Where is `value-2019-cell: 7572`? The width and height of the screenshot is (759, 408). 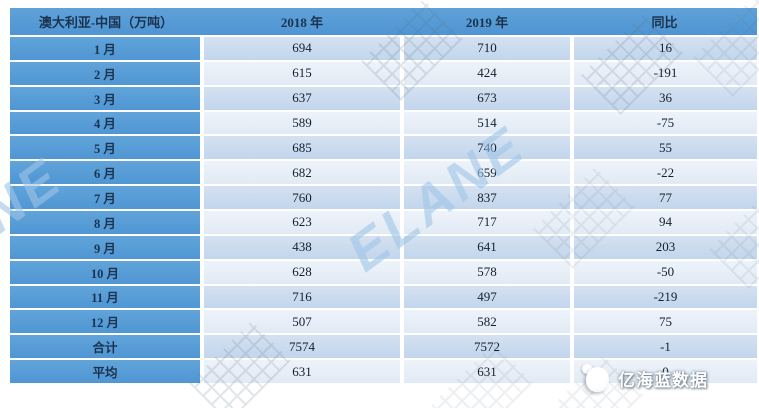 value-2019-cell: 7572 is located at coordinates (487, 347).